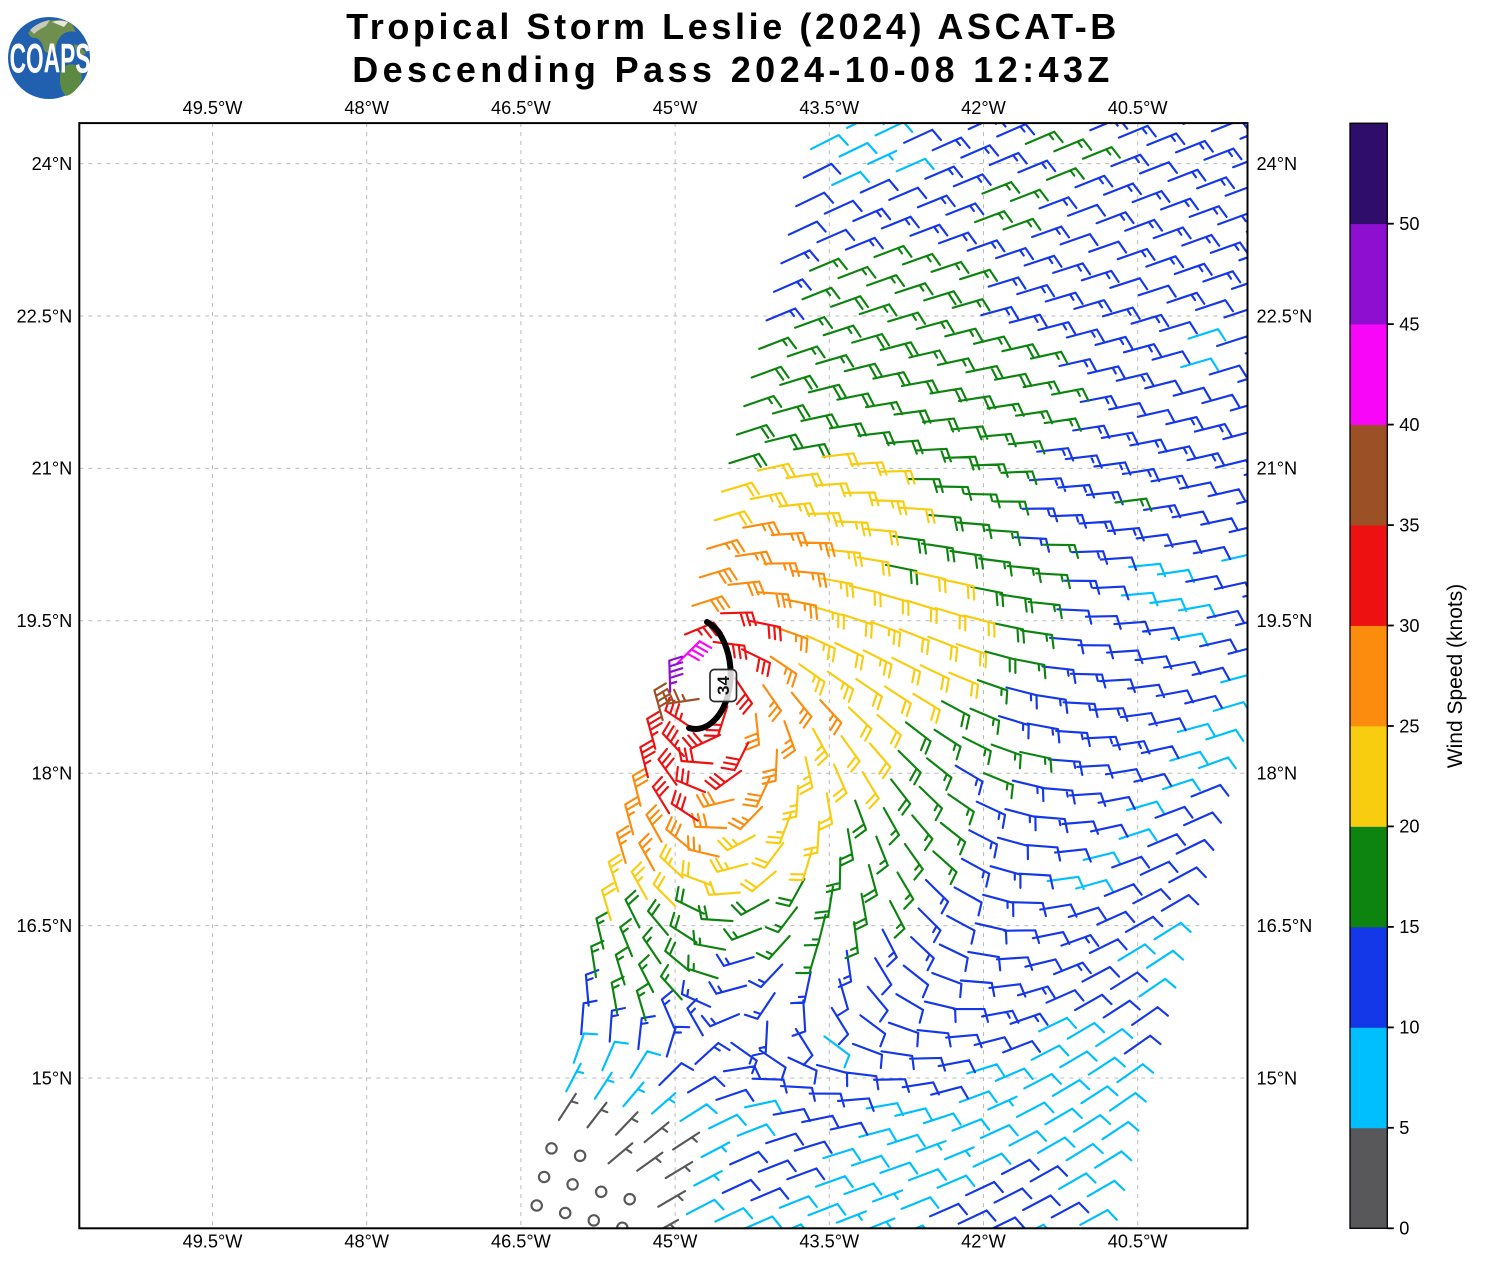 The image size is (1487, 1264). What do you see at coordinates (1409, 927) in the screenshot?
I see `svg-text: 15` at bounding box center [1409, 927].